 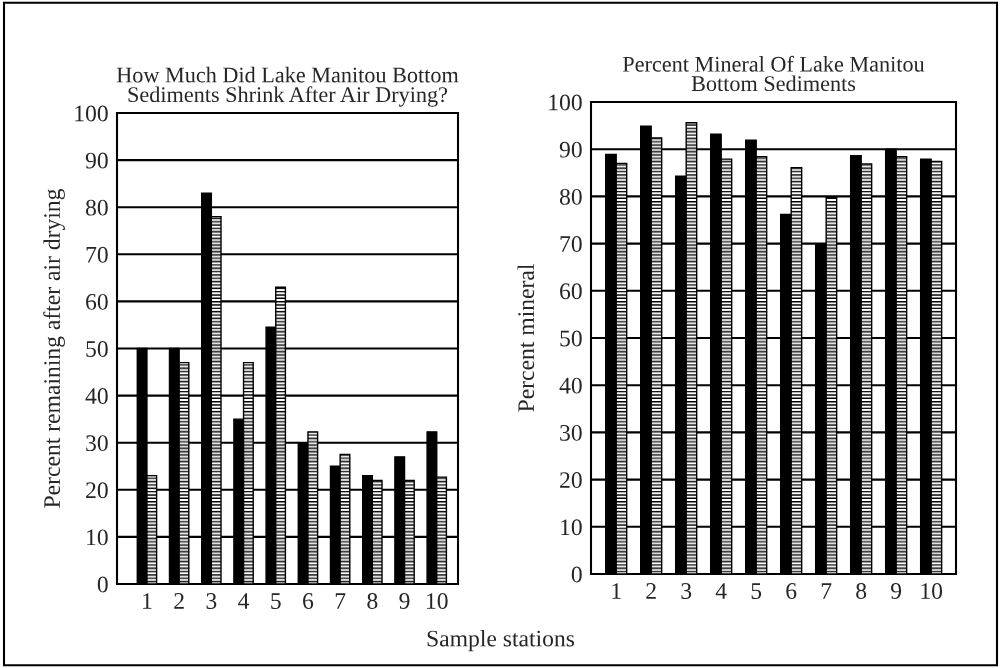 What do you see at coordinates (54, 348) in the screenshot?
I see `y-axis-title: Percent remaining after air drying` at bounding box center [54, 348].